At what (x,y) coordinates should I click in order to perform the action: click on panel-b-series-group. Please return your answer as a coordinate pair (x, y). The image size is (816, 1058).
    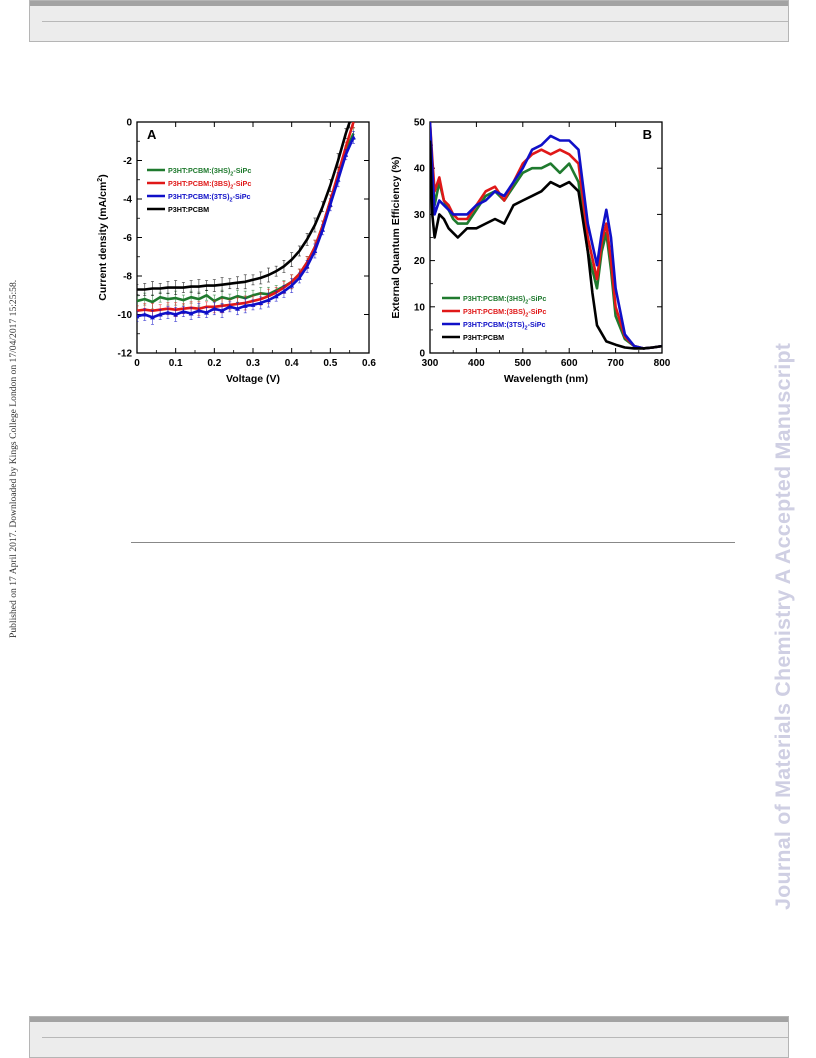
    Looking at the image, I should click on (546, 236).